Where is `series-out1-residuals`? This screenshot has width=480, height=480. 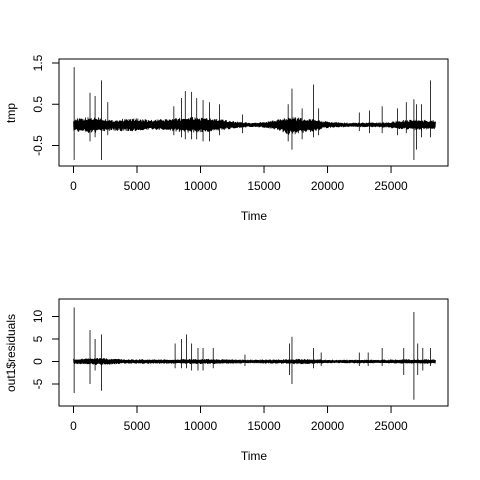 series-out1-residuals is located at coordinates (254, 353).